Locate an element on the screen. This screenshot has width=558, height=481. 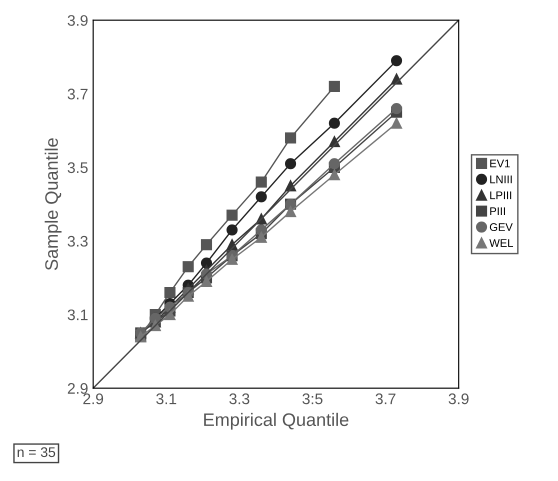
legend-label: WEL is located at coordinates (501, 243).